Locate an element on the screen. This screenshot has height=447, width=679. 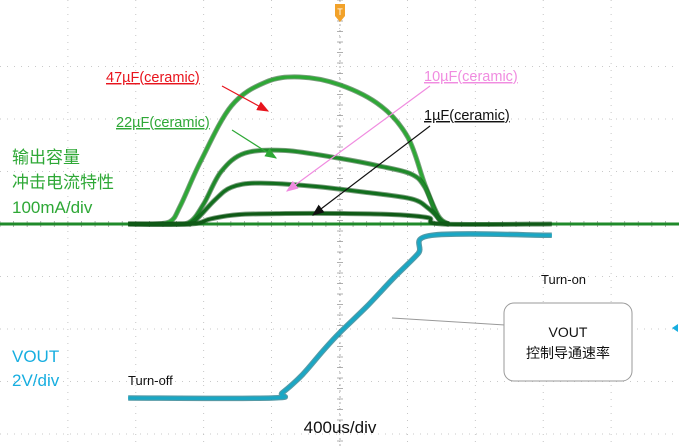
svg-text: T is located at coordinates (340, 12).